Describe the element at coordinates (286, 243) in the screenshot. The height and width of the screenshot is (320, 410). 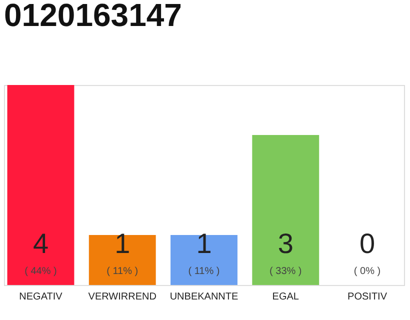
I see `data-label: 3` at that location.